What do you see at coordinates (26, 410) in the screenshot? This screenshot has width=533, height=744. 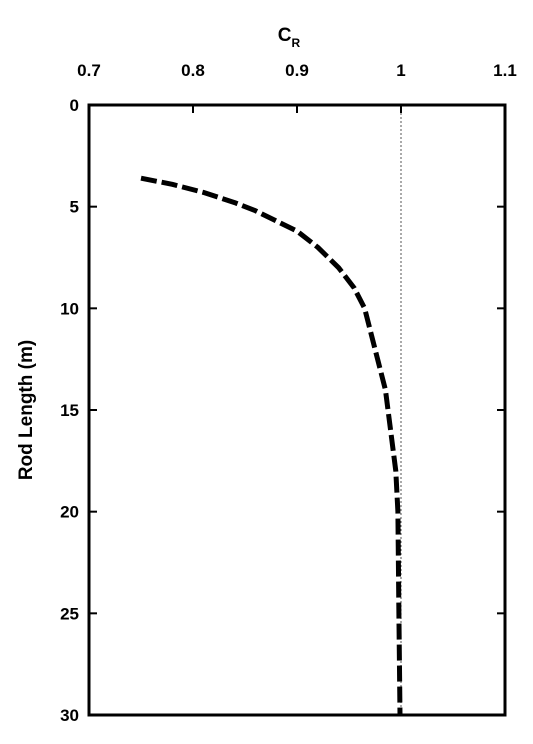 I see `y-axis-title: Rod Length (m)` at bounding box center [26, 410].